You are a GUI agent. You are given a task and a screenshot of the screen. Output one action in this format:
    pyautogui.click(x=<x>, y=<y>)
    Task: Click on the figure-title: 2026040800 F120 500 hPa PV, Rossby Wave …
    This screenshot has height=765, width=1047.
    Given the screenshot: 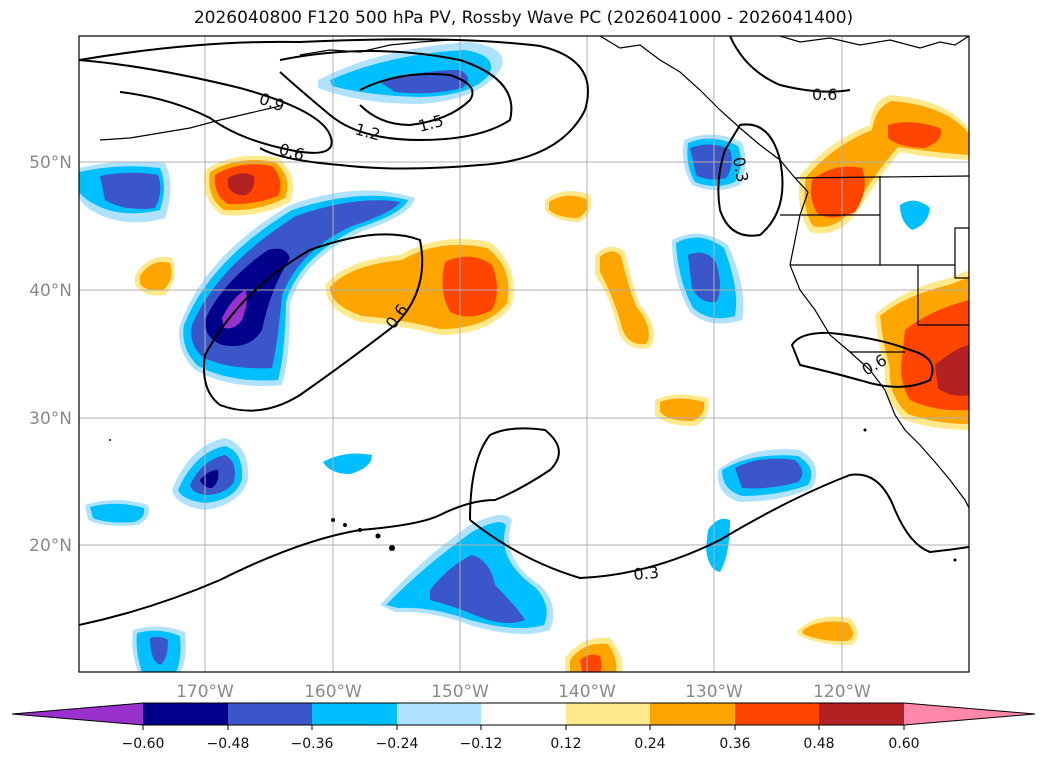 What is the action you would take?
    pyautogui.click(x=523, y=18)
    